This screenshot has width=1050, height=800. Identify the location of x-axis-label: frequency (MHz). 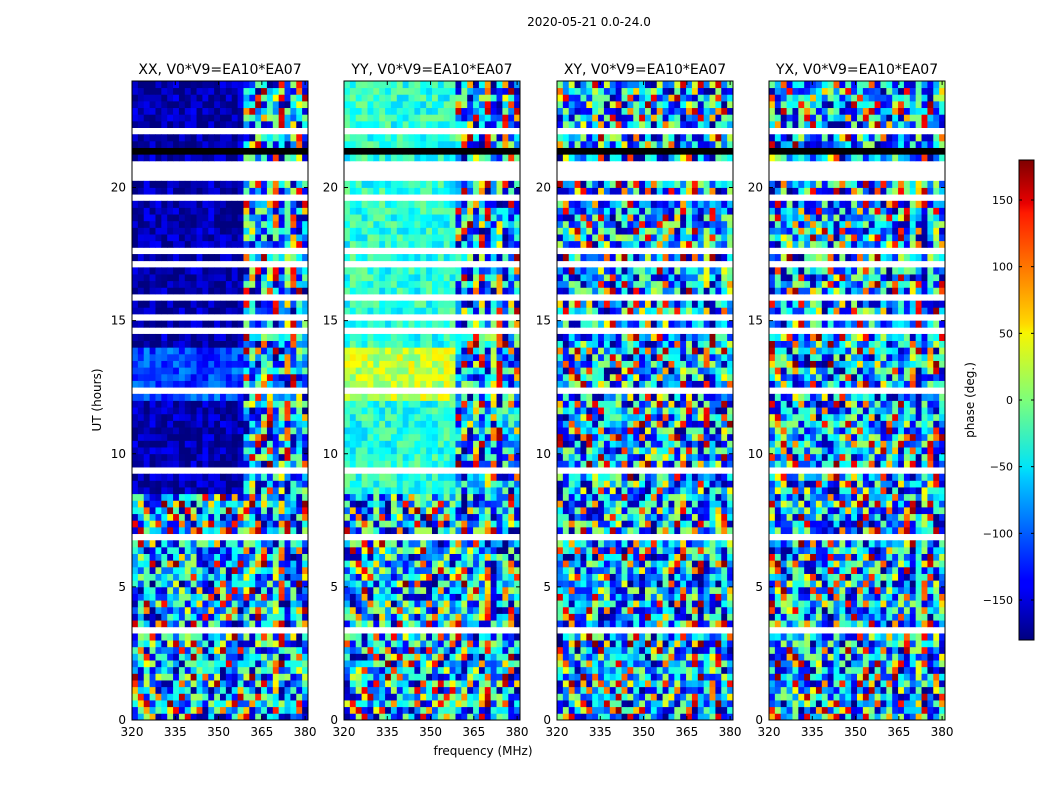
(482, 751).